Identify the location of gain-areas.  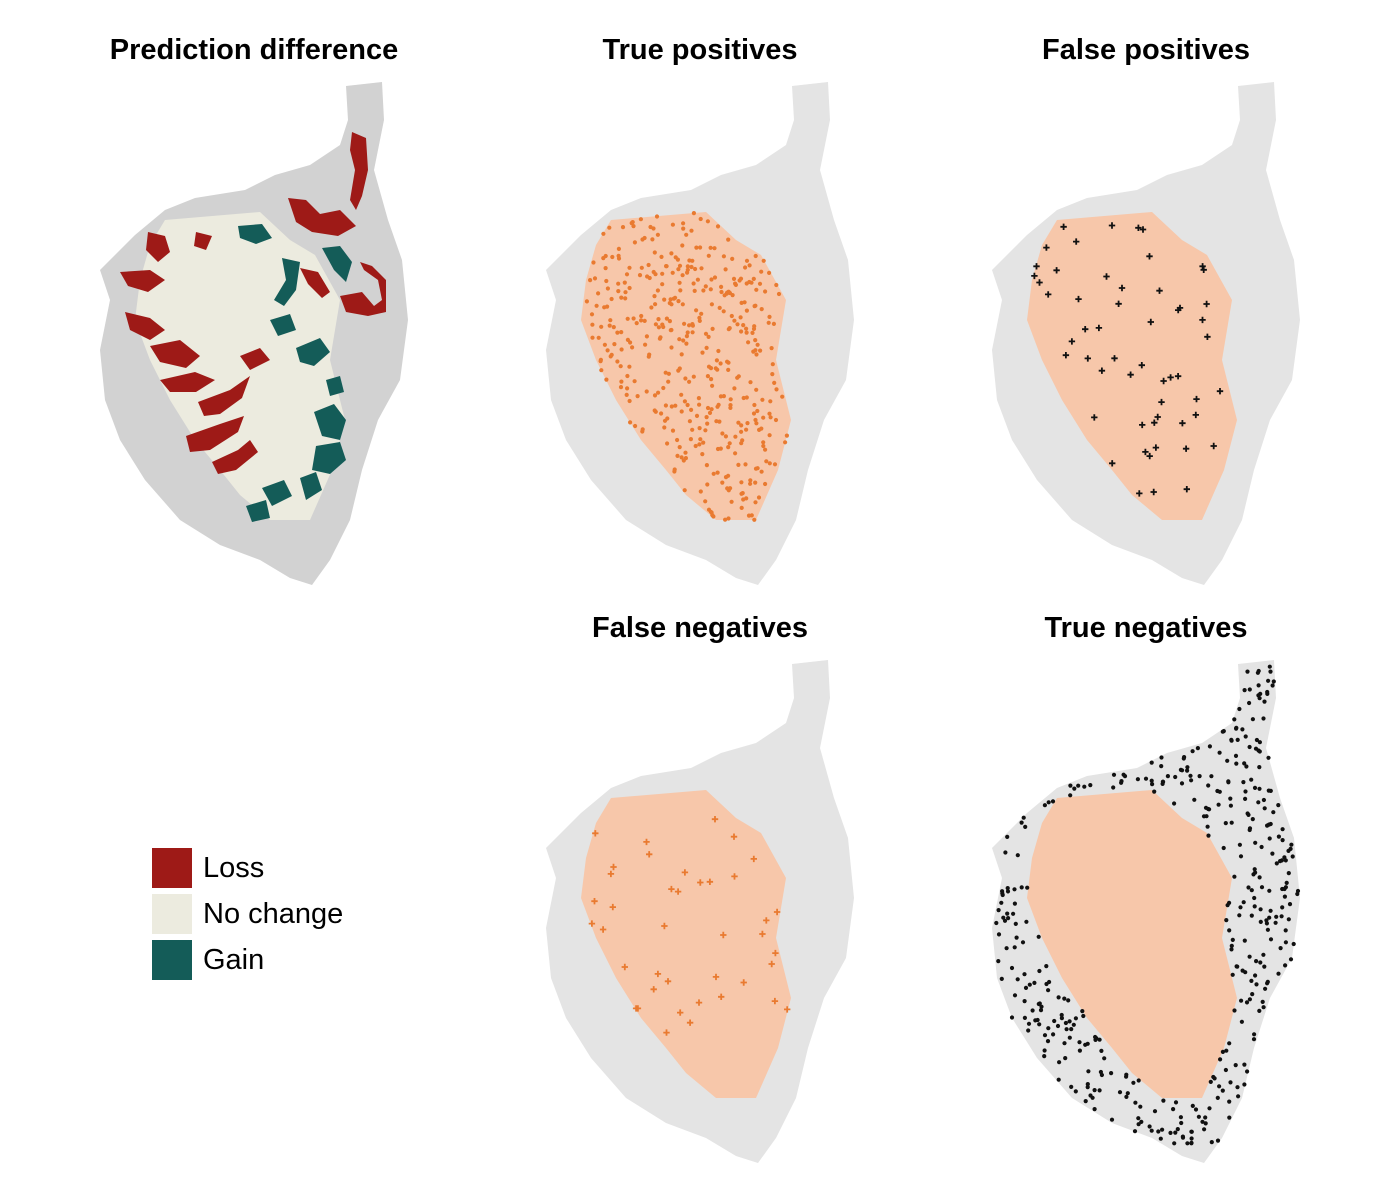
(295, 373).